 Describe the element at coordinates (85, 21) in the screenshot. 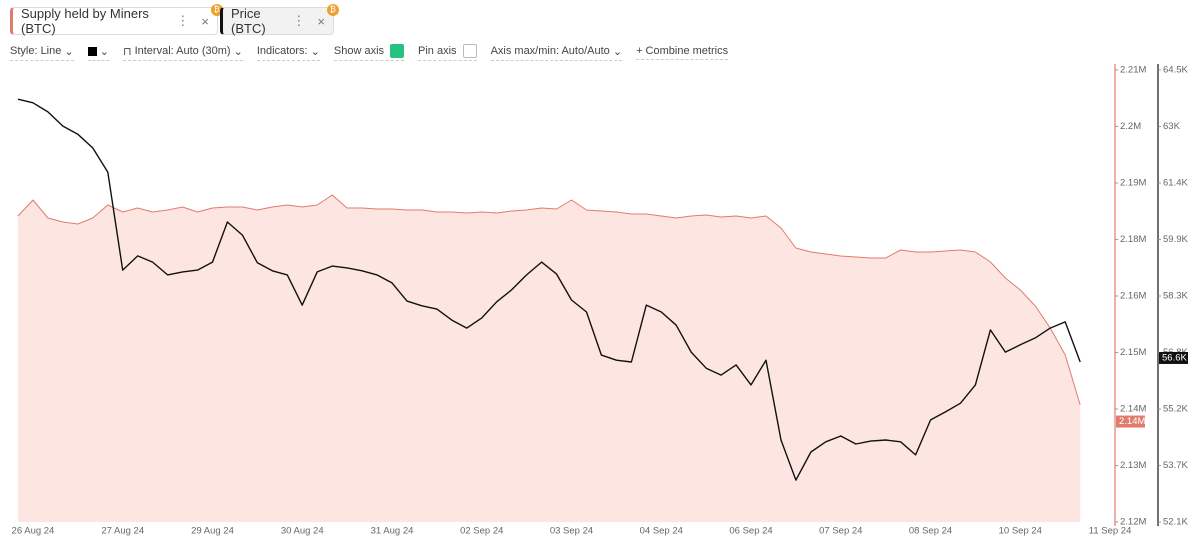

I see `tab-label: Supply held by Miners (BTC)` at that location.